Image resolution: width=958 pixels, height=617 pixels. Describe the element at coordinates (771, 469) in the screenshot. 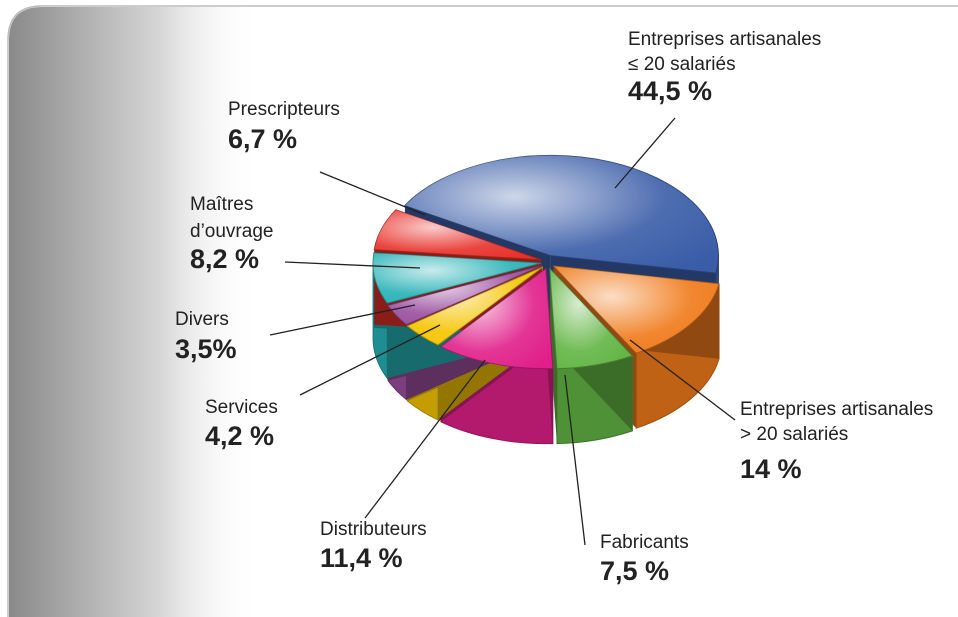

I see `value-label: 14 %` at that location.